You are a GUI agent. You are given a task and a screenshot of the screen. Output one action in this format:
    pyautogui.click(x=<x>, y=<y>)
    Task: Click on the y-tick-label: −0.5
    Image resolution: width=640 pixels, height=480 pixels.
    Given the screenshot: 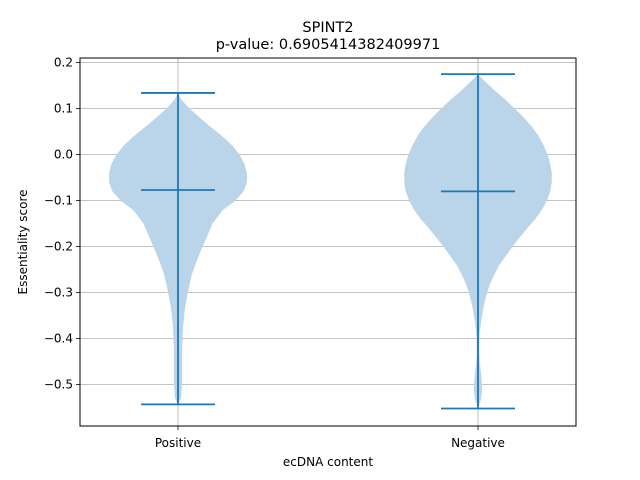 What is the action you would take?
    pyautogui.click(x=58, y=385)
    